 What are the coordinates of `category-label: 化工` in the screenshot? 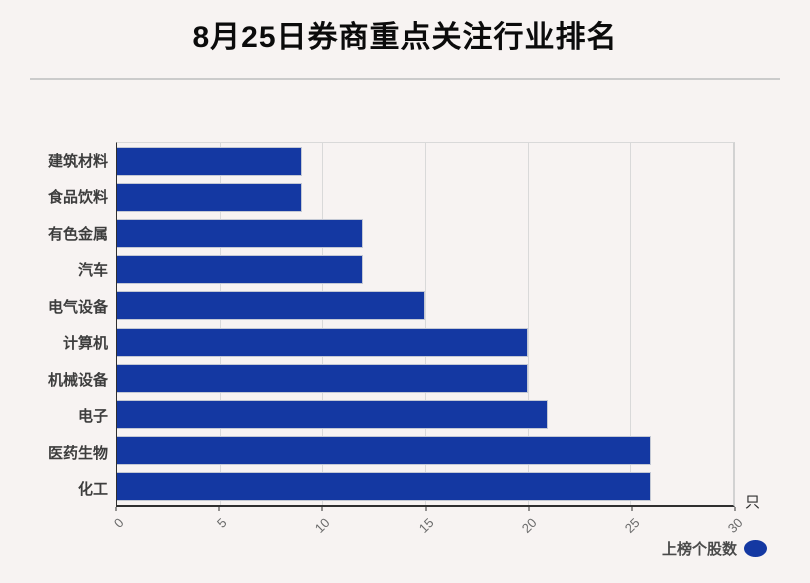 It's located at (92, 490).